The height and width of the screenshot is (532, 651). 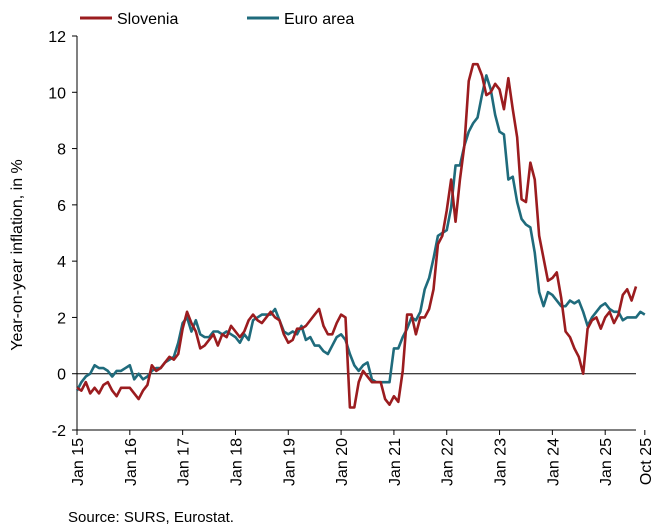 What do you see at coordinates (644, 461) in the screenshot?
I see `x-tick-label: Oct 25` at bounding box center [644, 461].